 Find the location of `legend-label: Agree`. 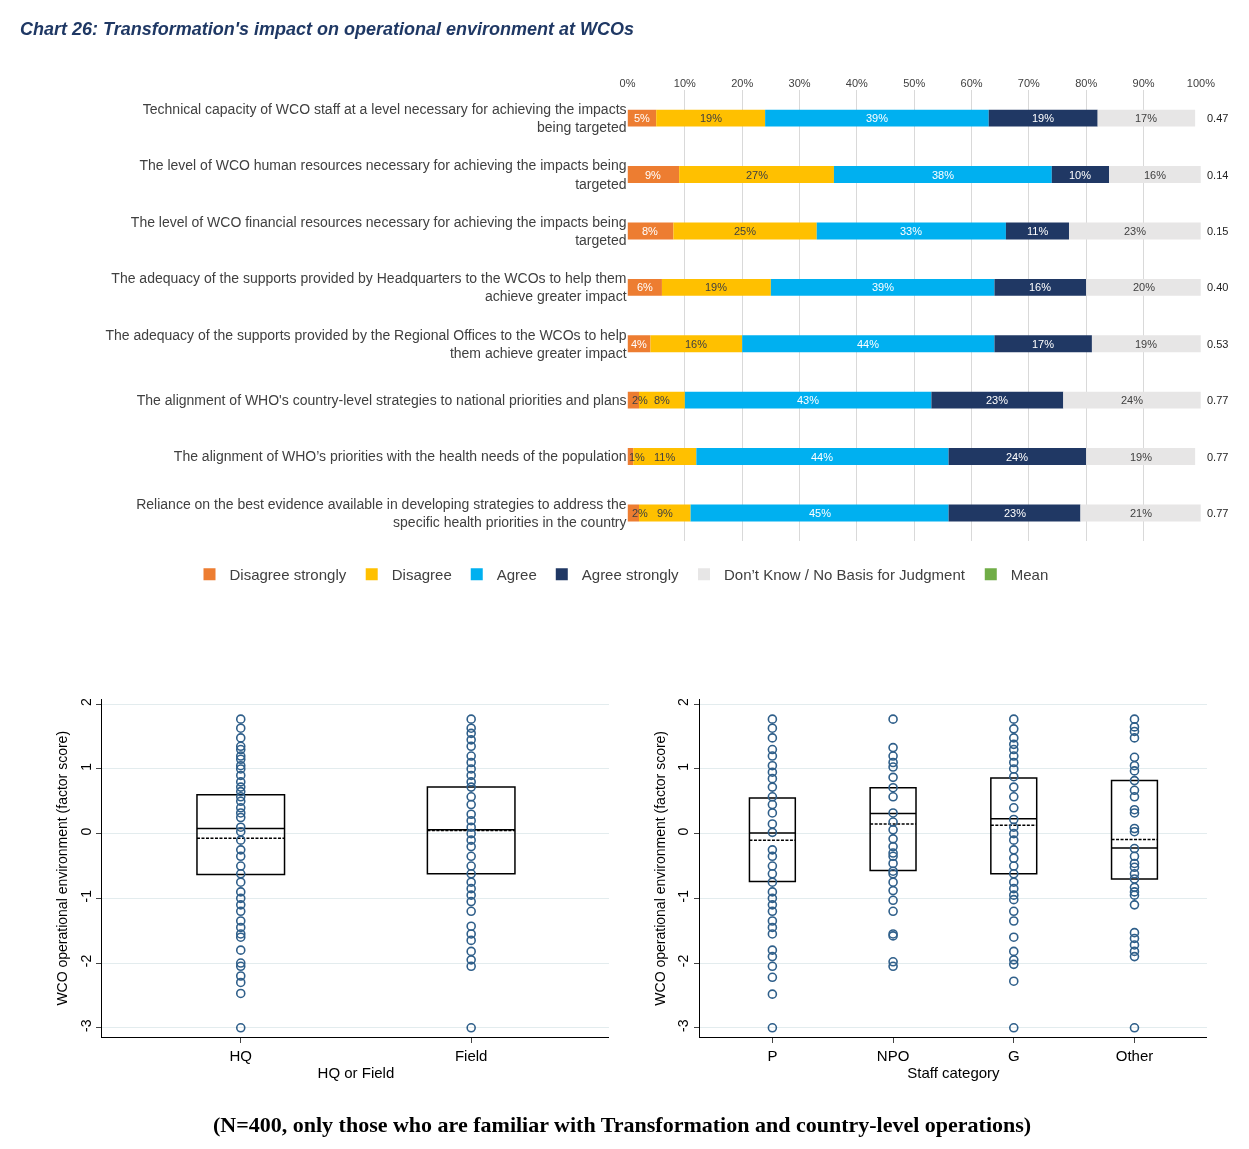

legend-label: Agree is located at coordinates (516, 575).